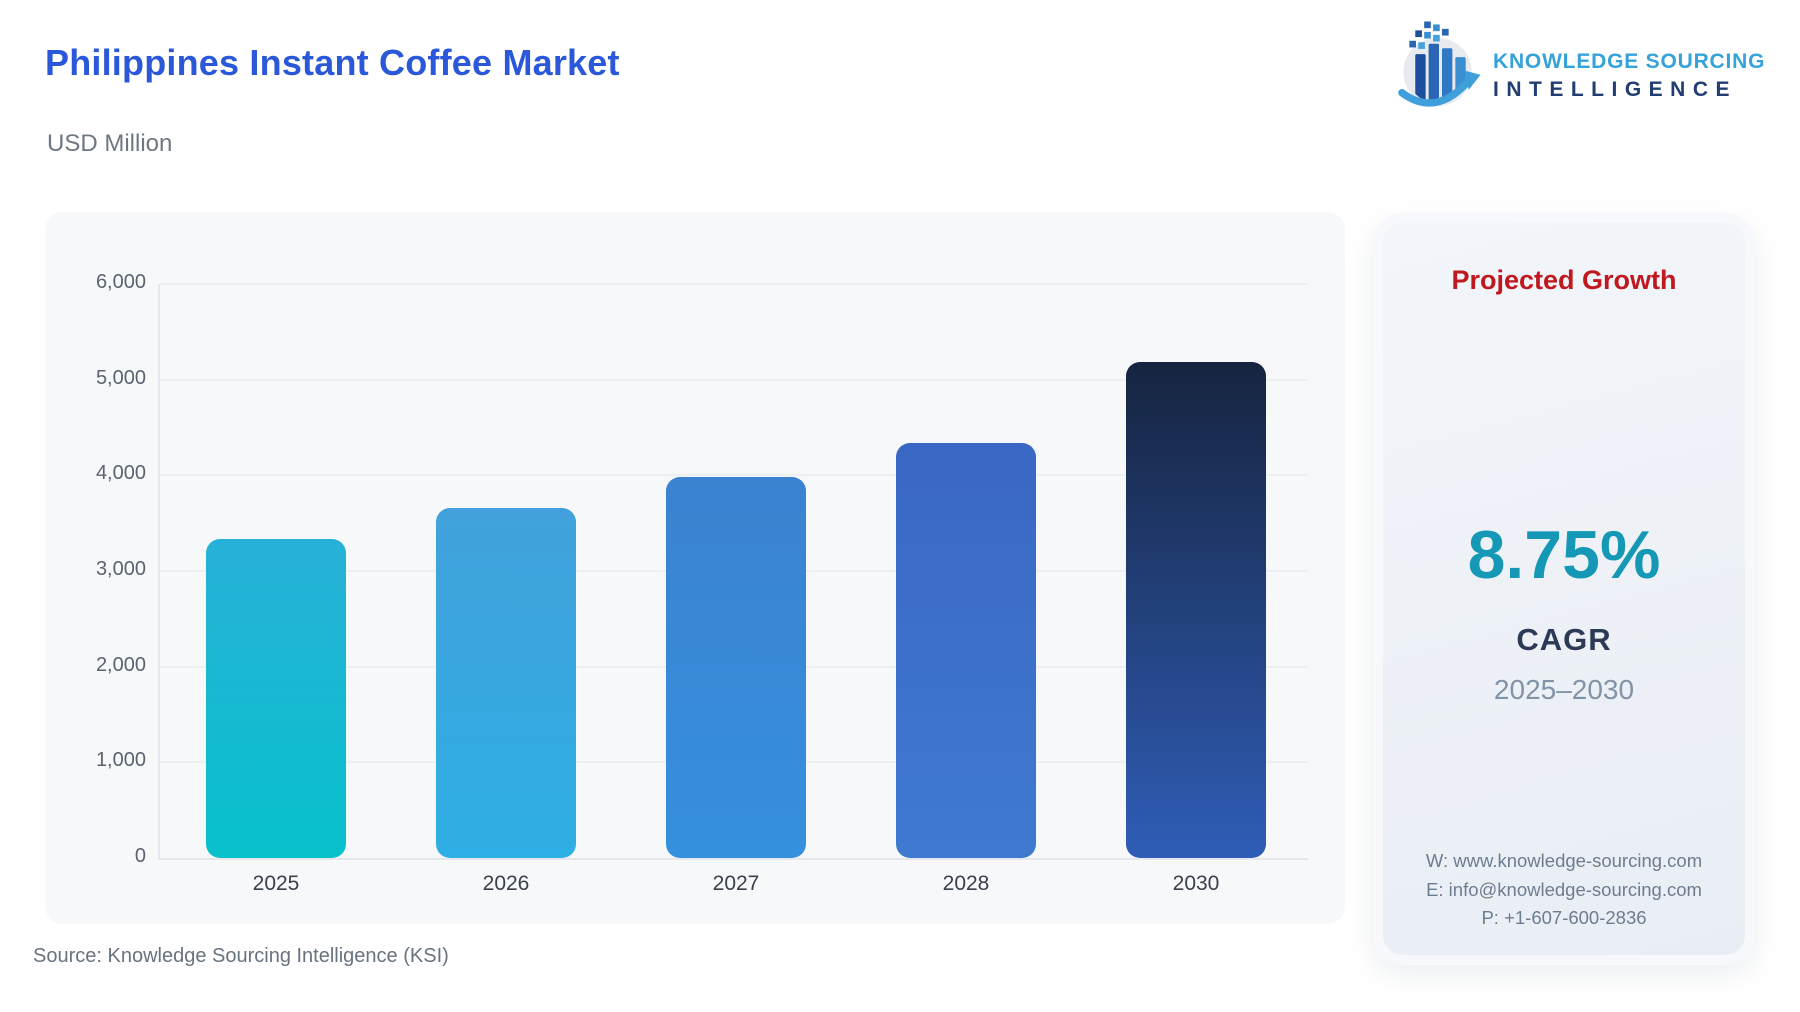 The image size is (1800, 1012). What do you see at coordinates (1435, 92) in the screenshot?
I see `arrow-swoosh` at bounding box center [1435, 92].